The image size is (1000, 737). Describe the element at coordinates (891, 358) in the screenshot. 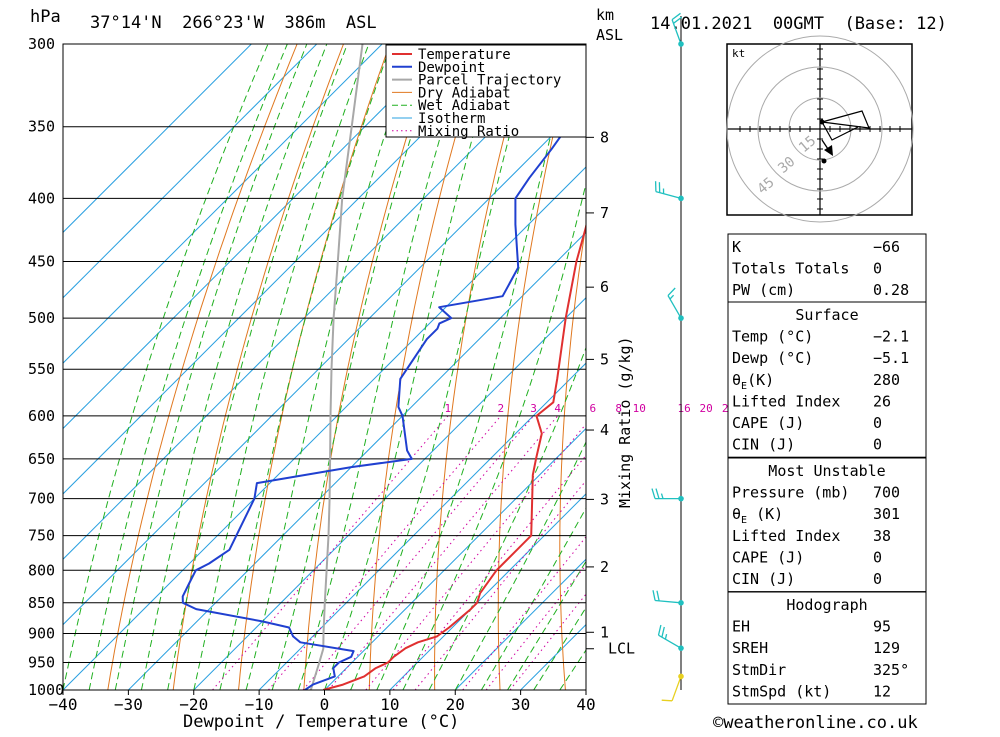

I see `surface-row-value: −5.1` at that location.